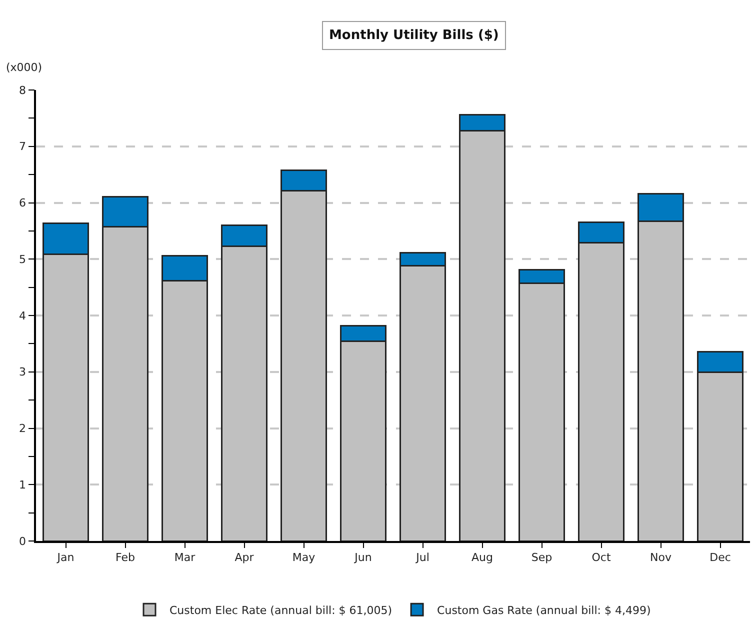 Image resolution: width=756 pixels, height=630 pixels. I want to click on legend-label: Custom Gas Rate (annual bill: $ 4,499), so click(544, 610).